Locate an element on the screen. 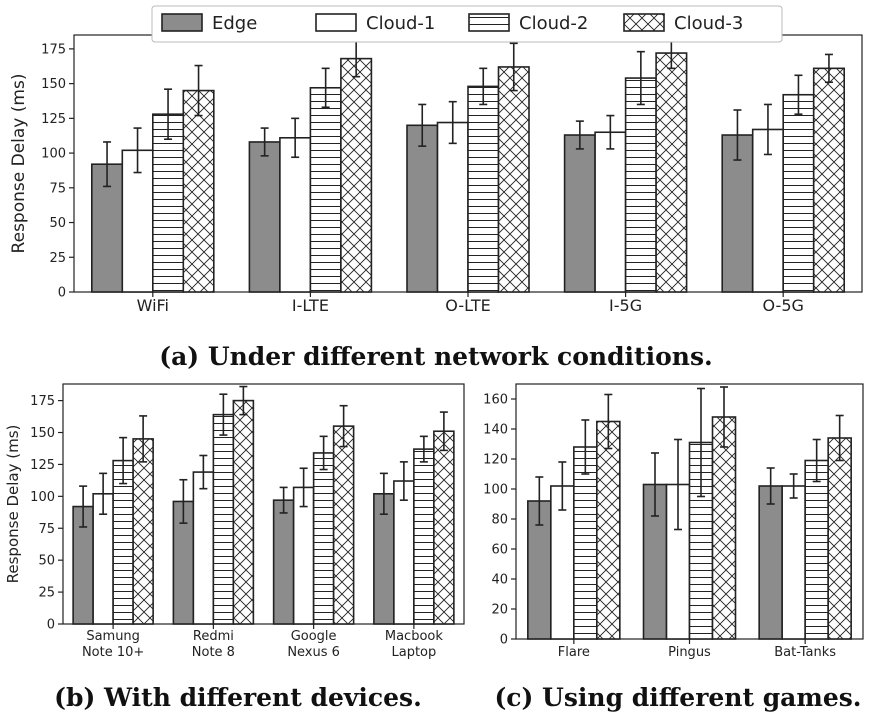 This screenshot has width=873, height=722. x-category-label: I-LTE is located at coordinates (310, 305).